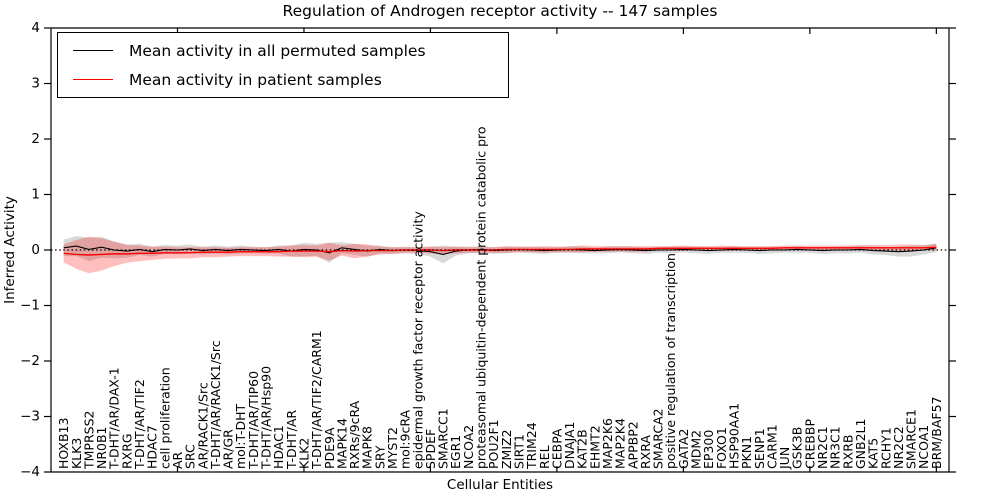  Describe the element at coordinates (253, 420) in the screenshot. I see `x-tick-label: T-DHT/AR/TIP60` at that location.